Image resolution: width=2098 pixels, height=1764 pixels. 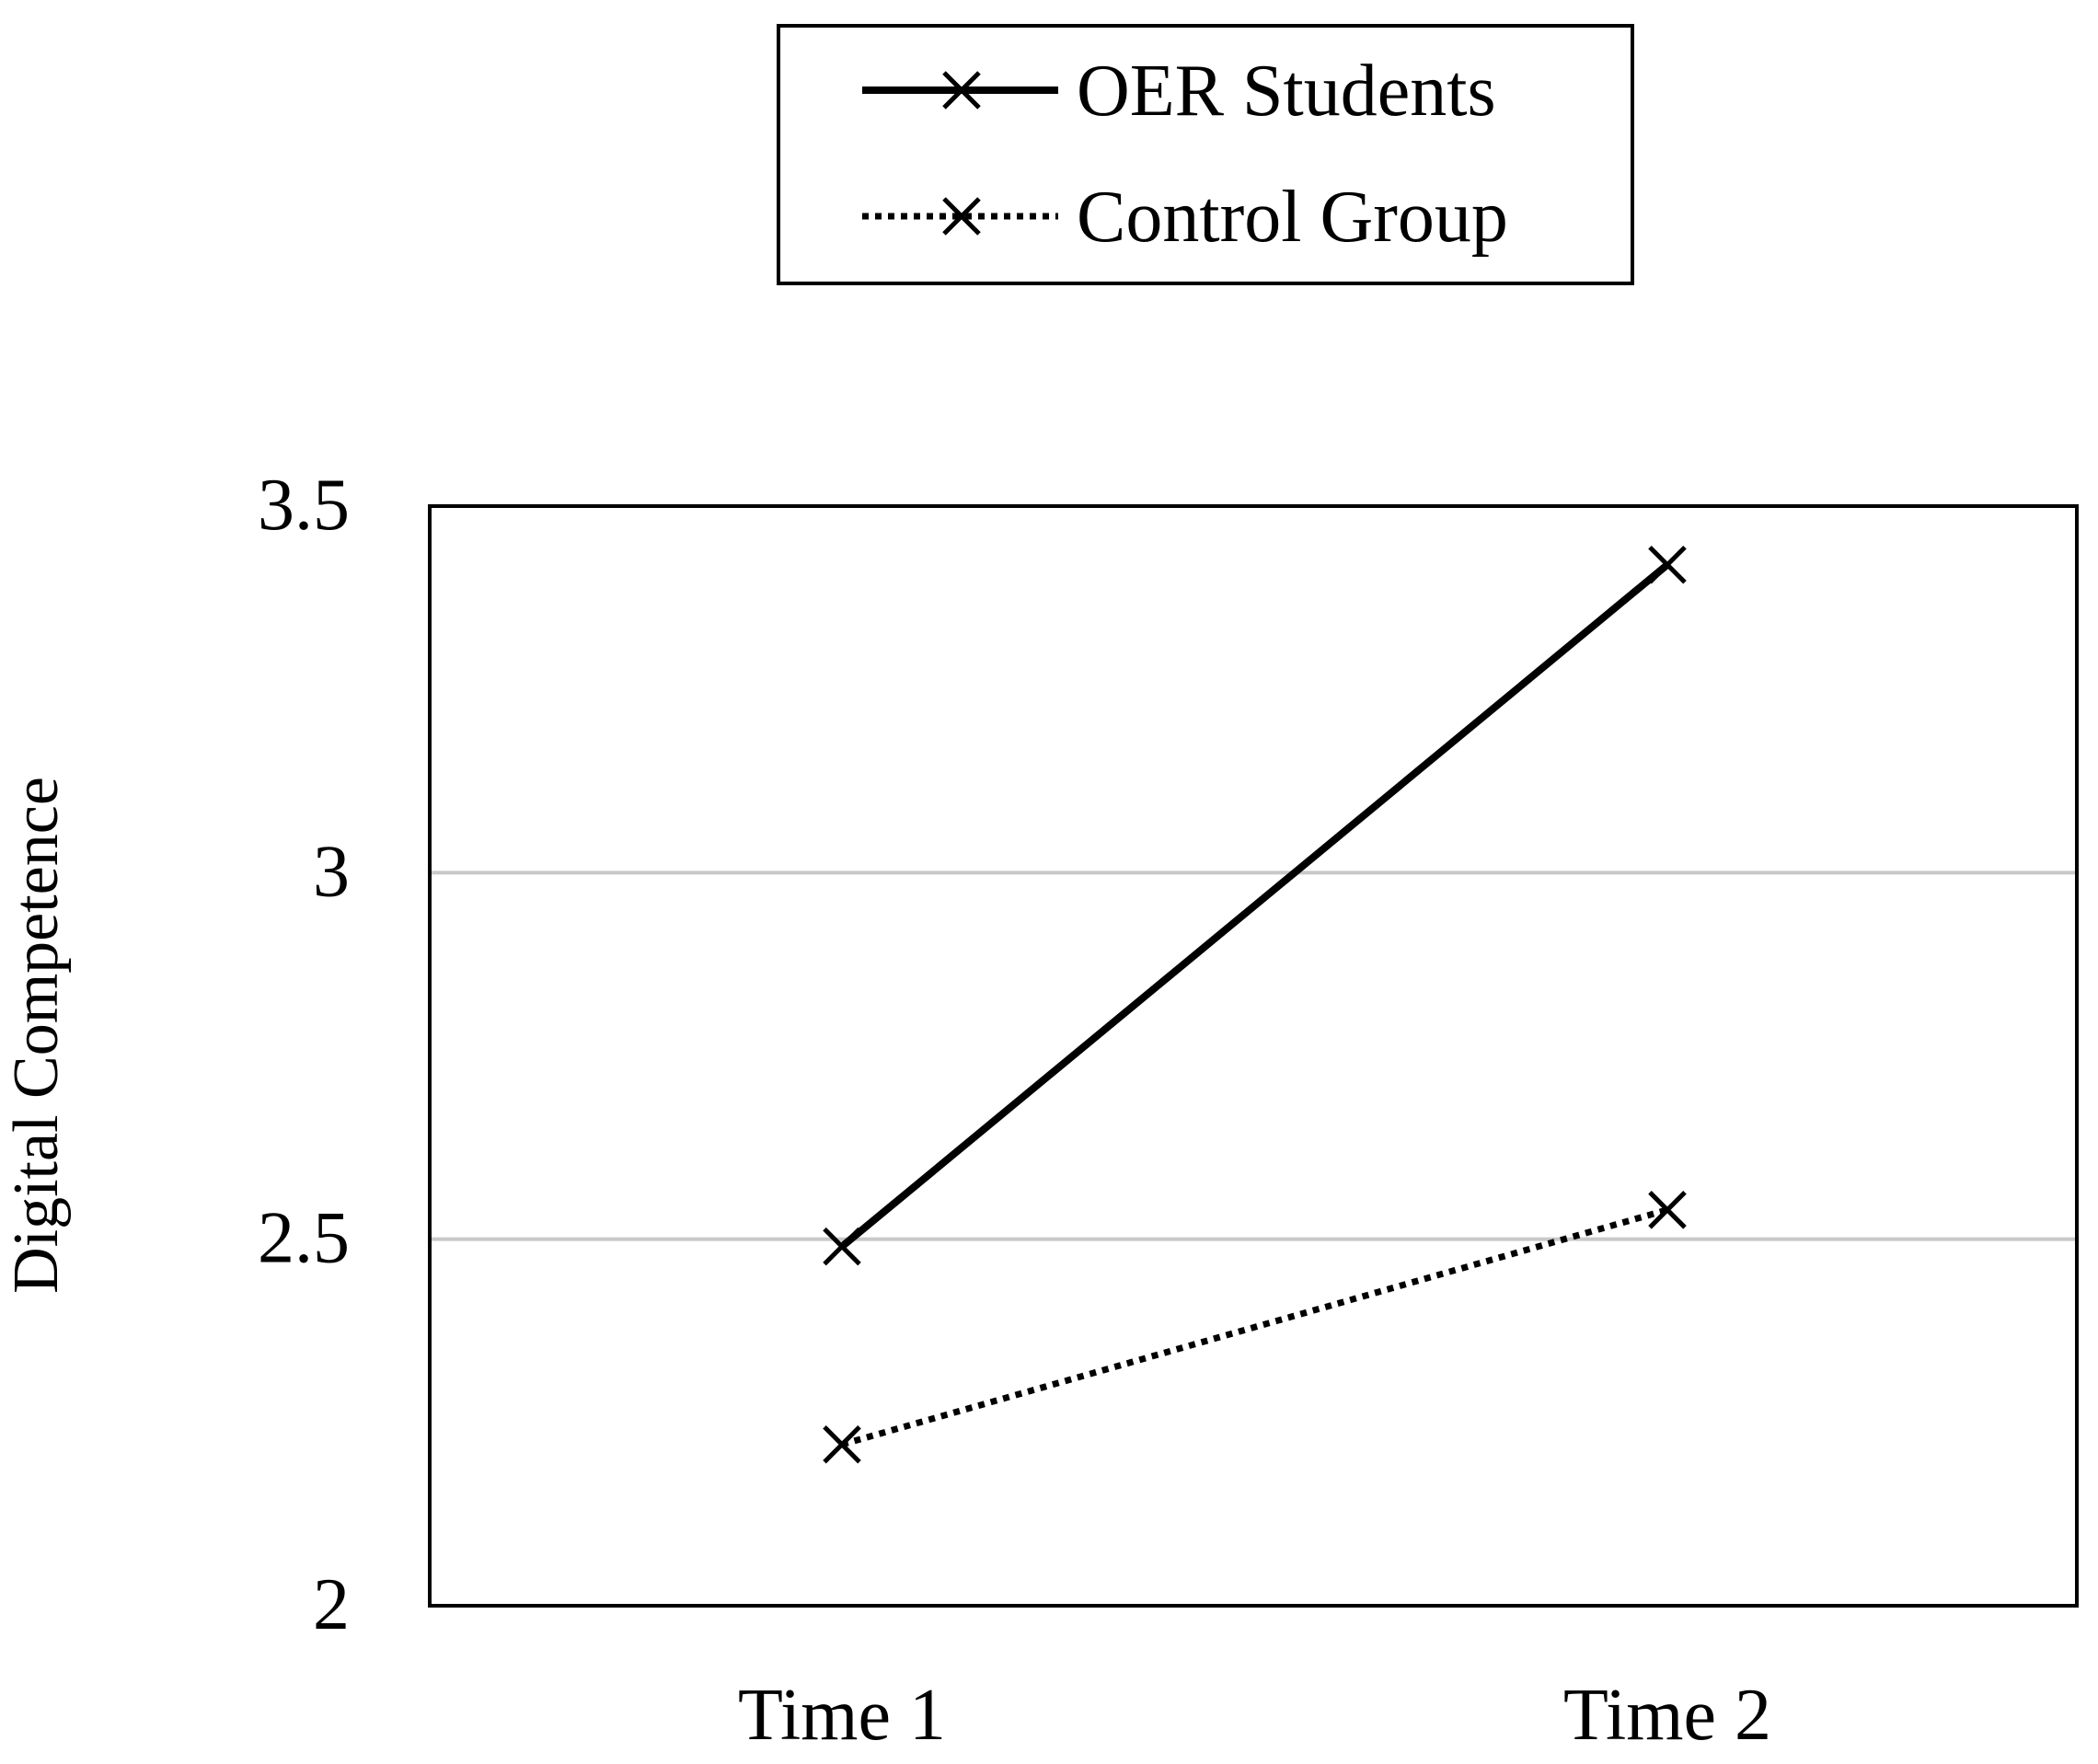 I want to click on legend-marker-oer-students, so click(x=961, y=90).